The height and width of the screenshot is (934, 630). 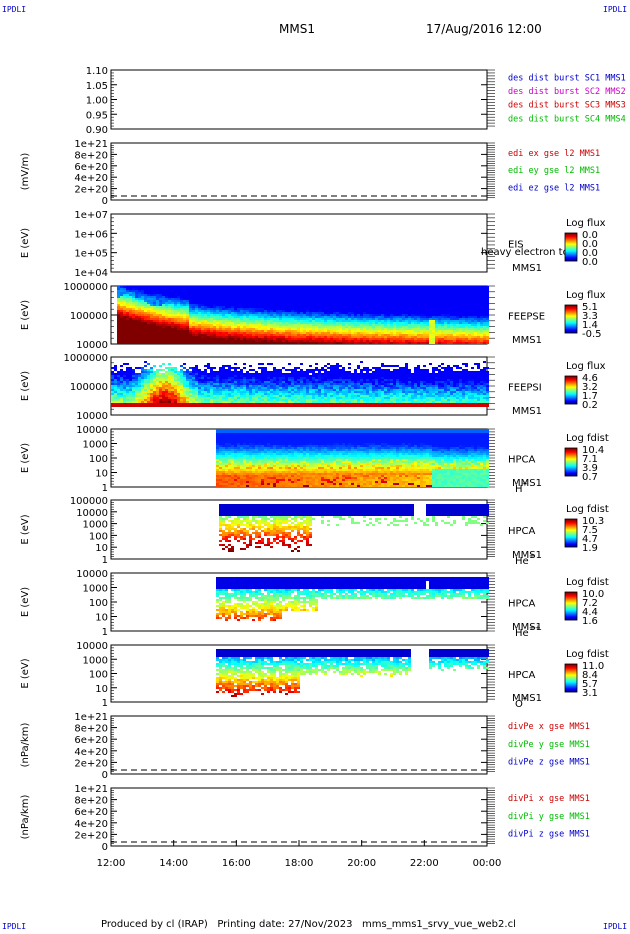 I want to click on x-tick-label: 14:00, so click(x=173, y=863).